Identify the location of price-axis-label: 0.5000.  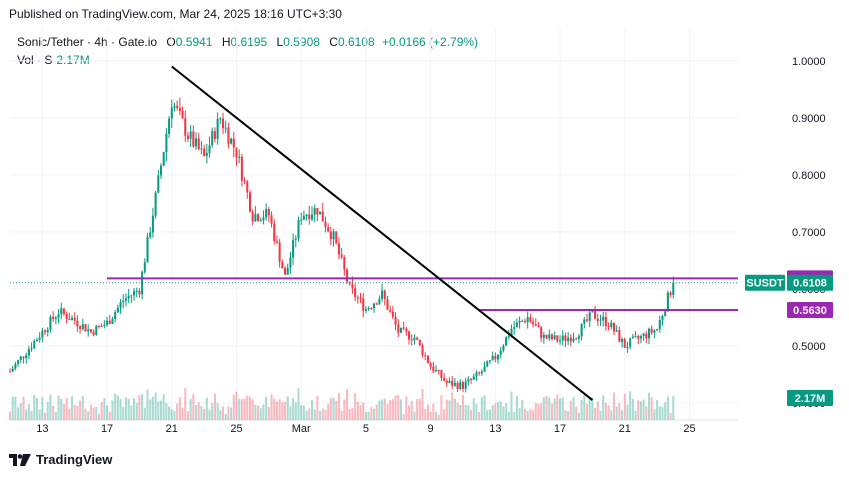
(809, 347).